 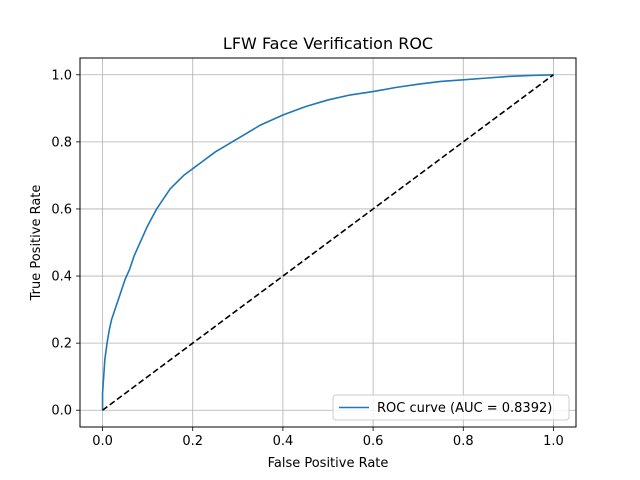 What do you see at coordinates (283, 441) in the screenshot?
I see `x-tick-label: 0.4` at bounding box center [283, 441].